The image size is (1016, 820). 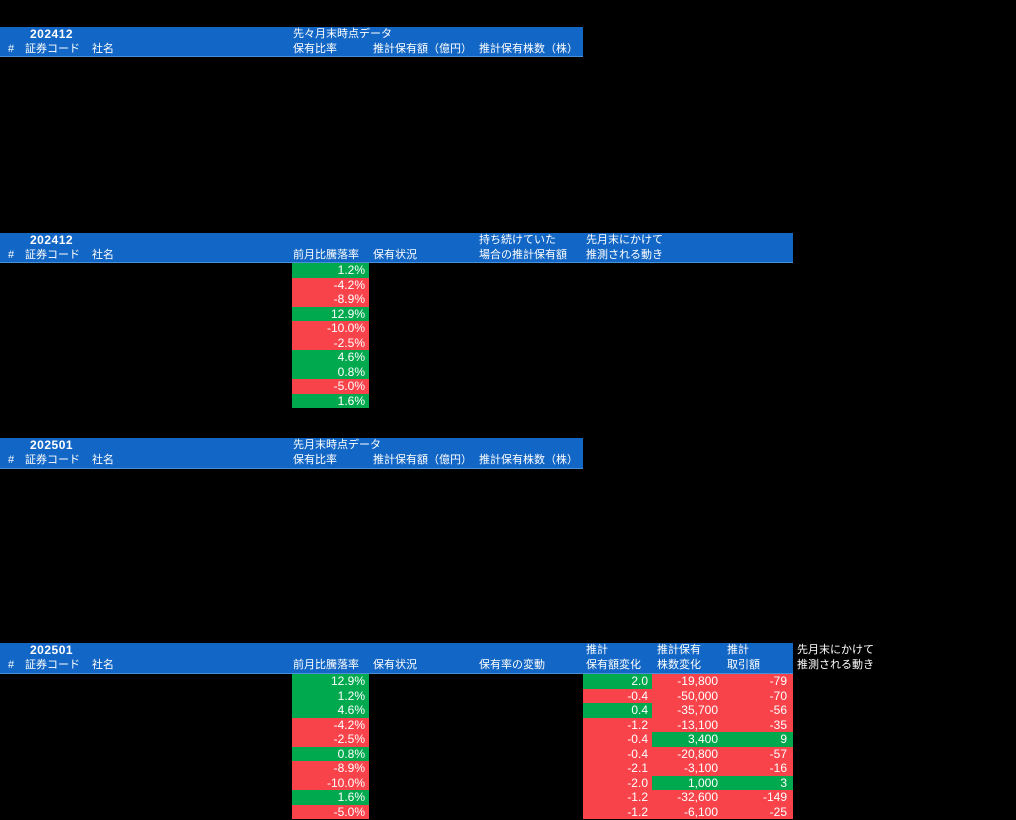 I want to click on table-row: -4.2%, so click(x=396, y=284).